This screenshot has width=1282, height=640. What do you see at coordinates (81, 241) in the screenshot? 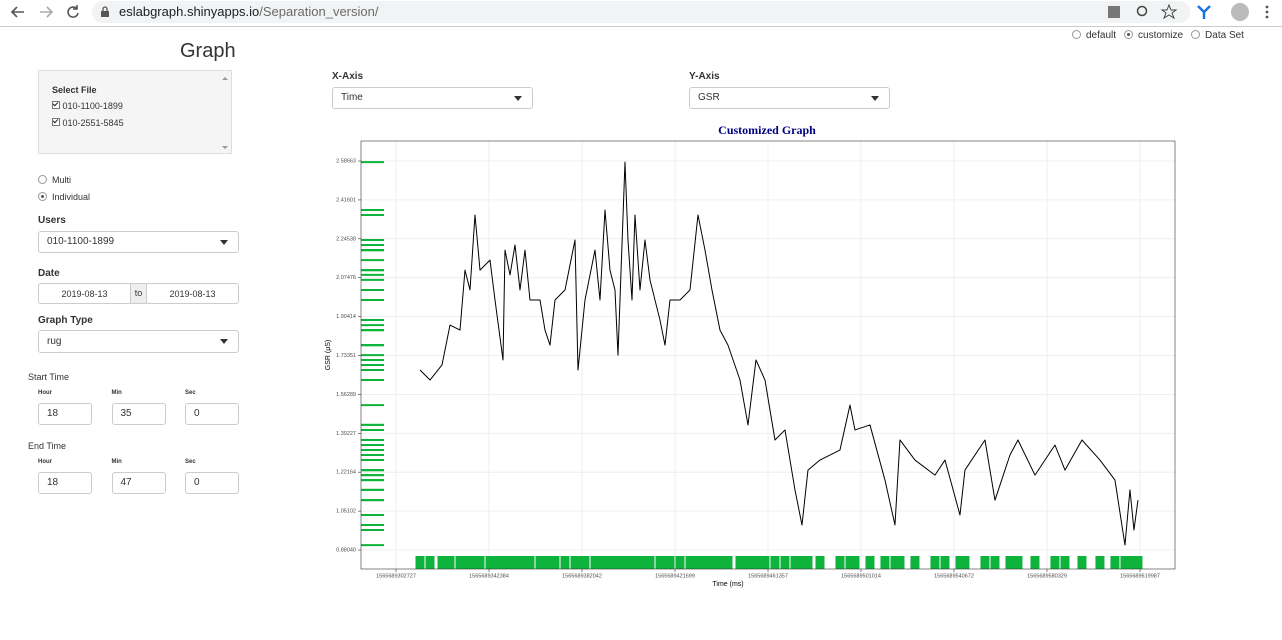
I see `users-value: 010-1100-1899` at bounding box center [81, 241].